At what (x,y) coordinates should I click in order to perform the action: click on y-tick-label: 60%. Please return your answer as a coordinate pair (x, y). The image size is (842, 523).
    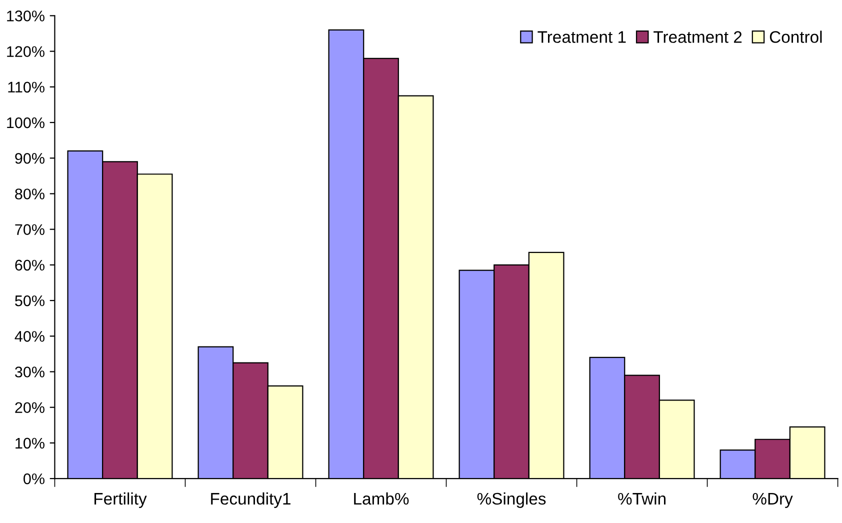
    Looking at the image, I should click on (29, 265).